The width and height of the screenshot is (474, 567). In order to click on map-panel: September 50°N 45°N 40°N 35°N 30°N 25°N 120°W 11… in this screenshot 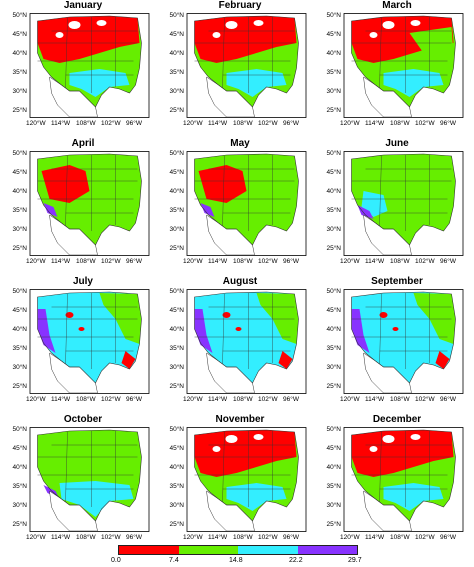, I will do `click(397, 343)`.